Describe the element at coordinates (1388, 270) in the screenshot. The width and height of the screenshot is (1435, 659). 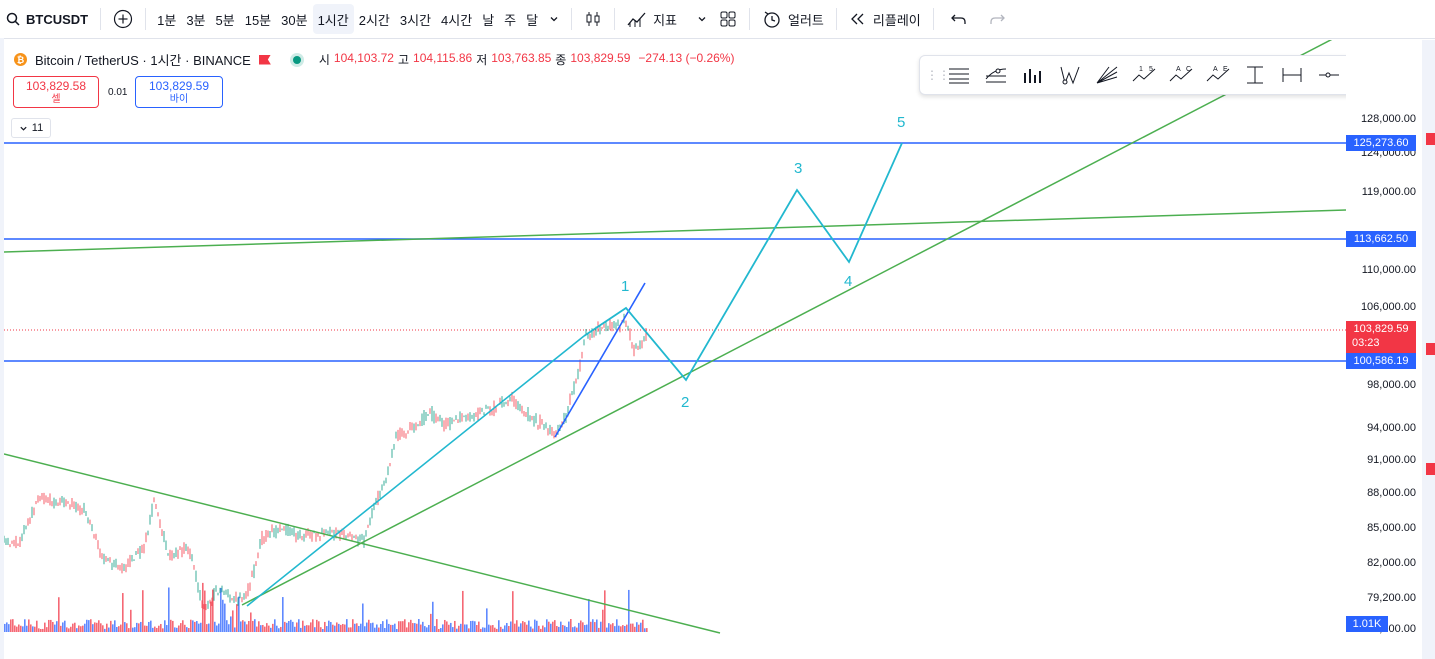
I see `price-tick: 110,000.00` at that location.